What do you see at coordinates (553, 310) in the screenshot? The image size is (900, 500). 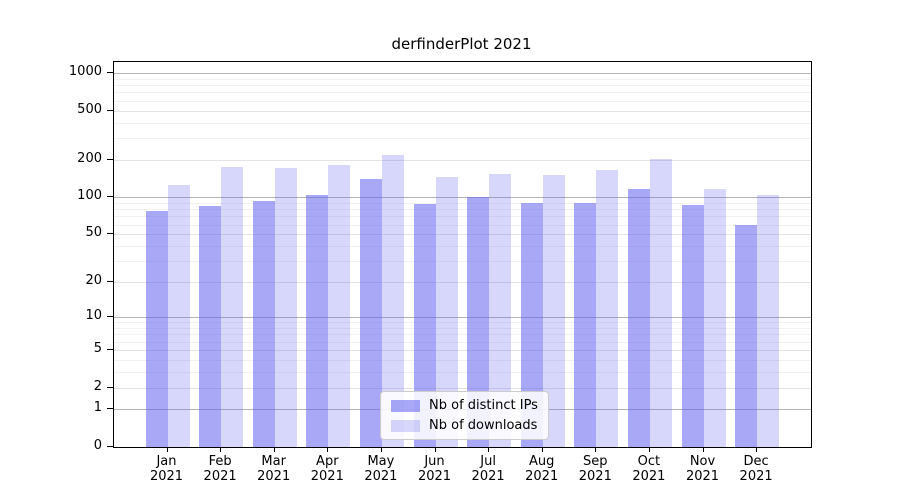 I see `bar-downloads-aug` at bounding box center [553, 310].